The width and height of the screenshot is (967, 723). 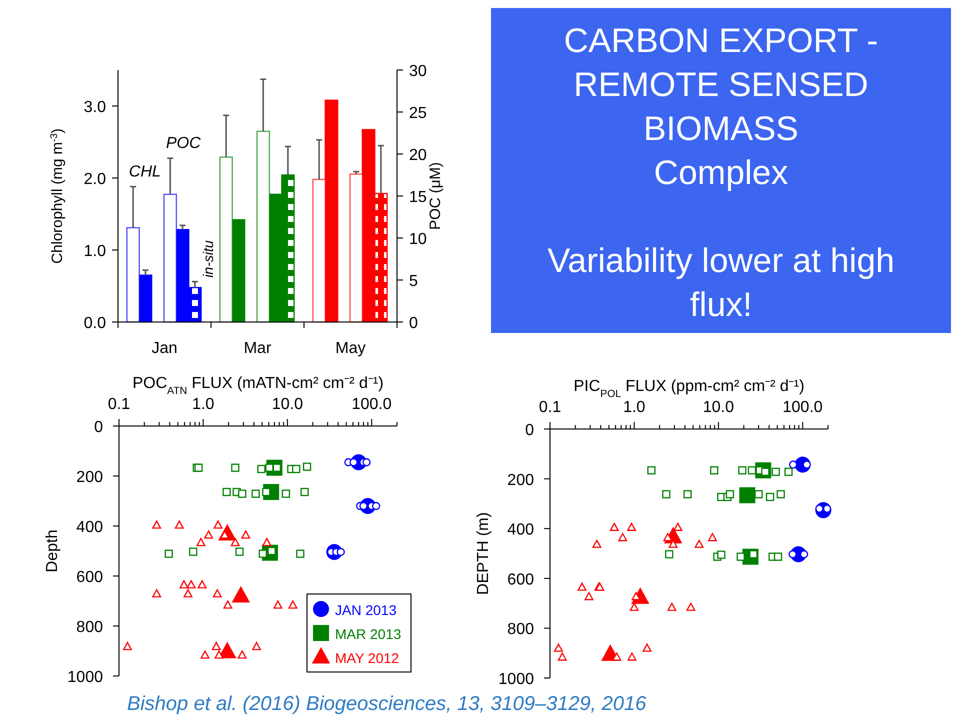 What do you see at coordinates (721, 173) in the screenshot?
I see `text: Complex` at bounding box center [721, 173].